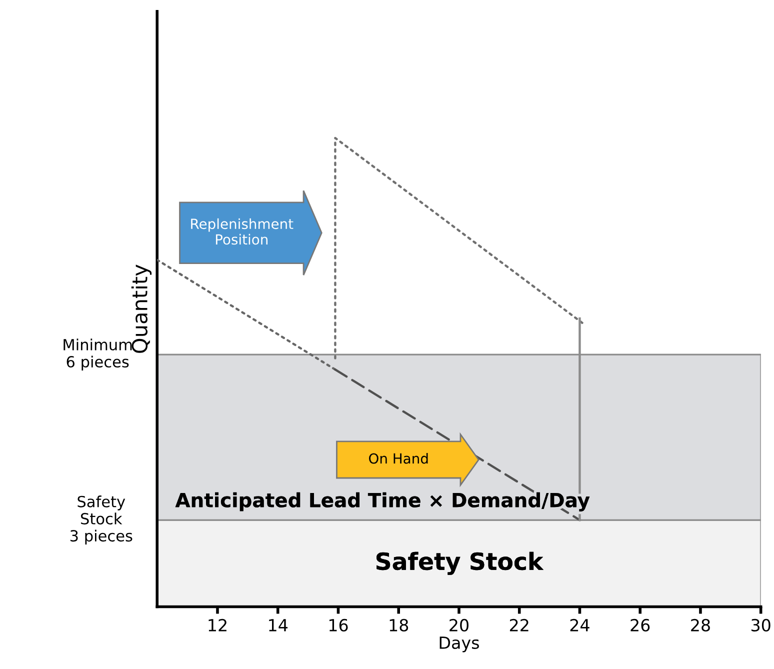 The image size is (774, 669). What do you see at coordinates (761, 625) in the screenshot?
I see `x-tick-label: 30` at bounding box center [761, 625].